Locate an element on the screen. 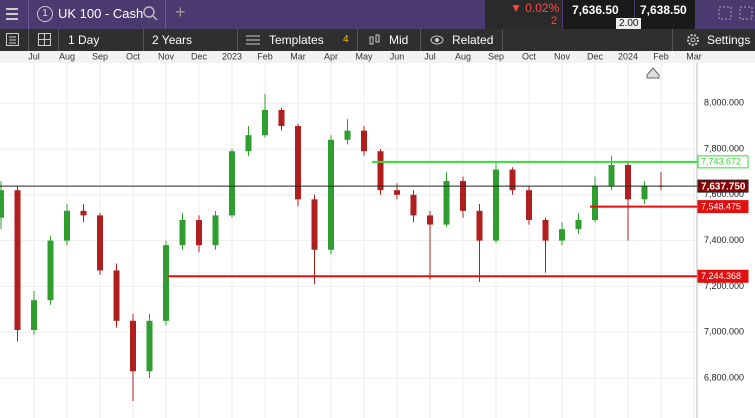 The image size is (755, 418). templates-icon is located at coordinates (253, 40).